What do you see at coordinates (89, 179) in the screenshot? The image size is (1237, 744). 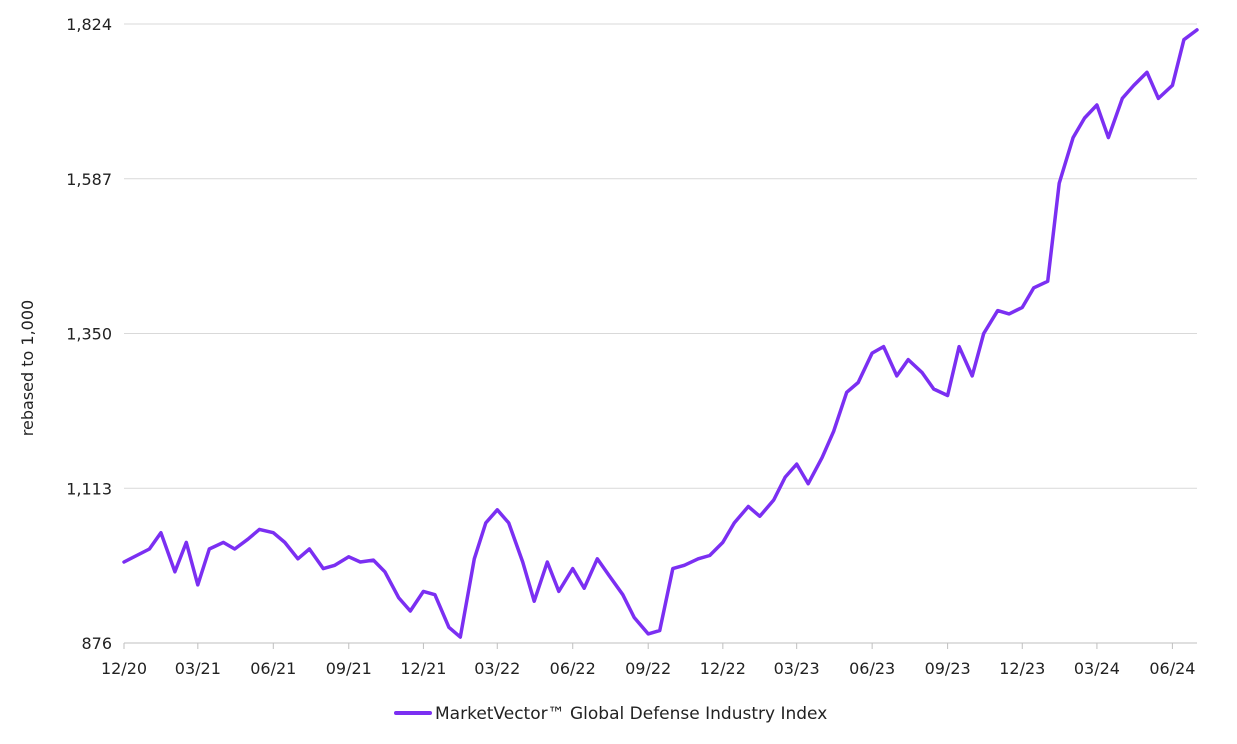 I see `y-tick-label: 1,587` at bounding box center [89, 179].